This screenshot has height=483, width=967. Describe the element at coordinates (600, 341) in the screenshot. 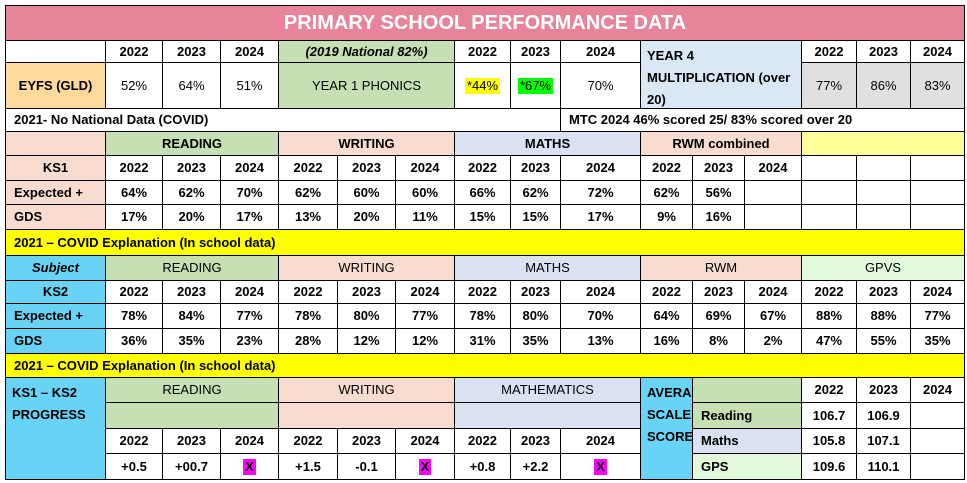

I see `ks2-value: 13%` at that location.